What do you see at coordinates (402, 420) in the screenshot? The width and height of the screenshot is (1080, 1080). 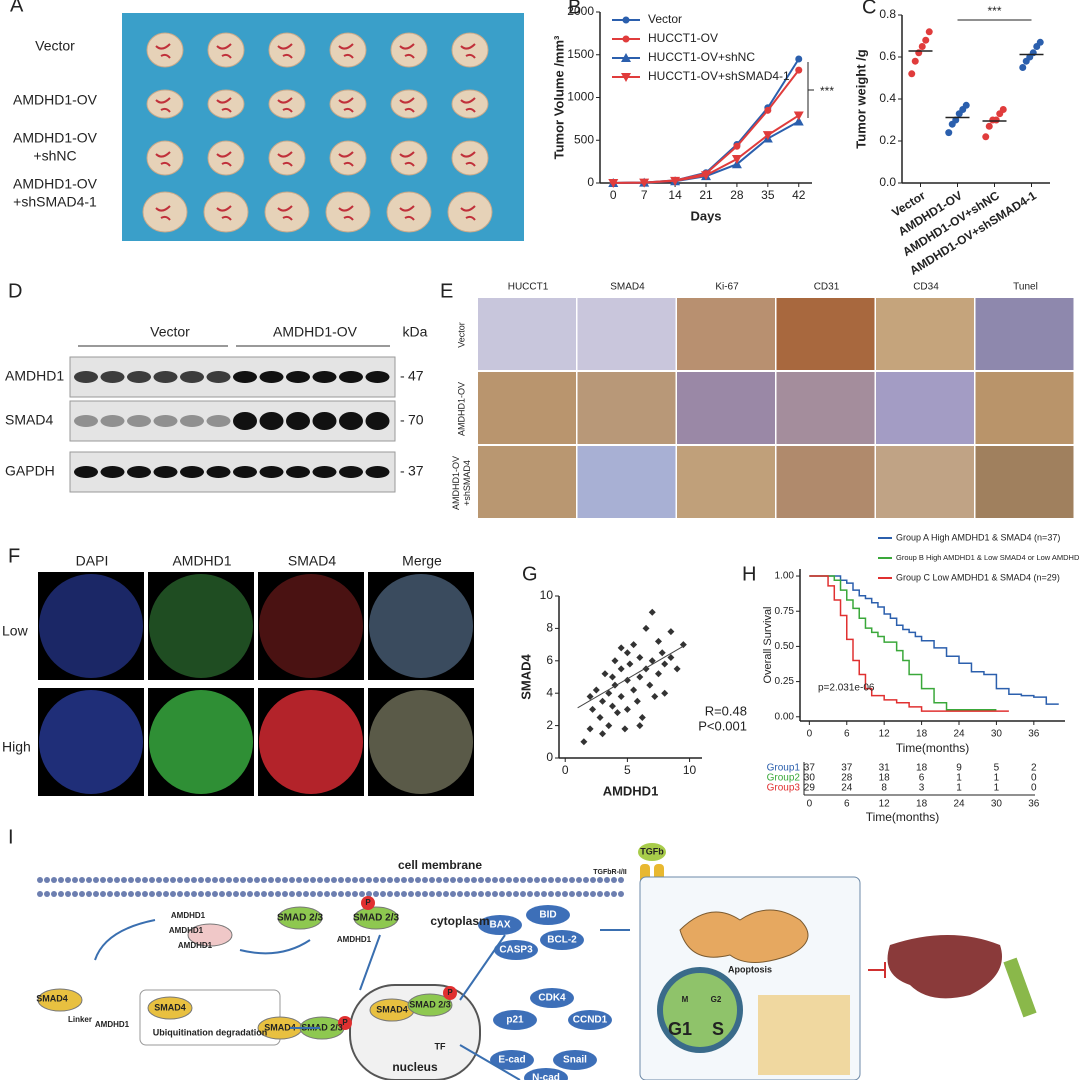 I see `kda-tick: -` at bounding box center [402, 420].